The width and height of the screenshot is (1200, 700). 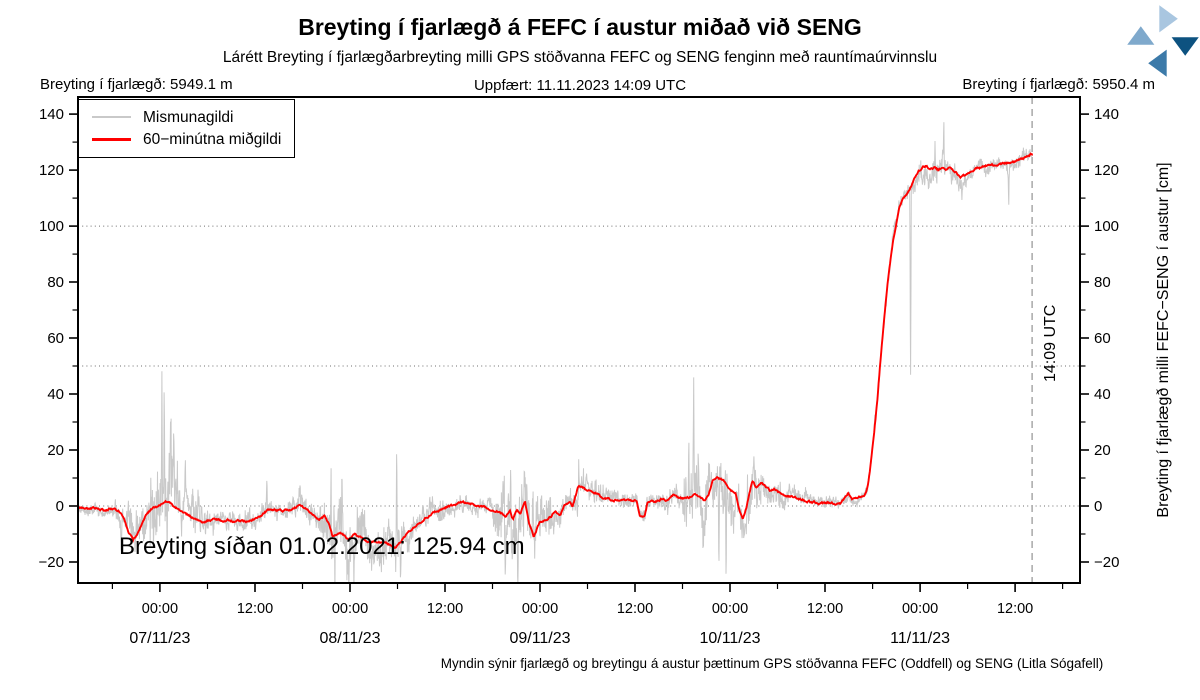 I want to click on y-tick-label-left: 80, so click(x=55, y=282).